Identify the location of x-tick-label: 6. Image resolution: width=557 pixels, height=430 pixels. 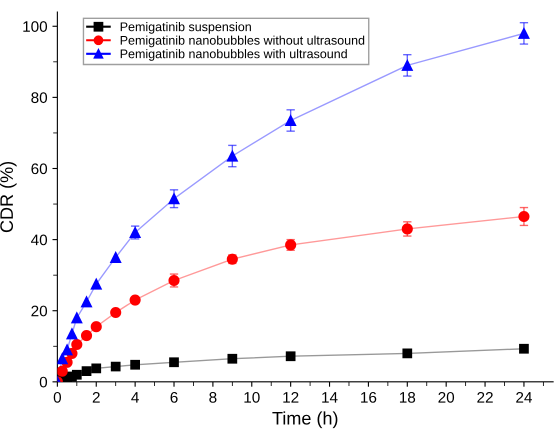
(174, 397).